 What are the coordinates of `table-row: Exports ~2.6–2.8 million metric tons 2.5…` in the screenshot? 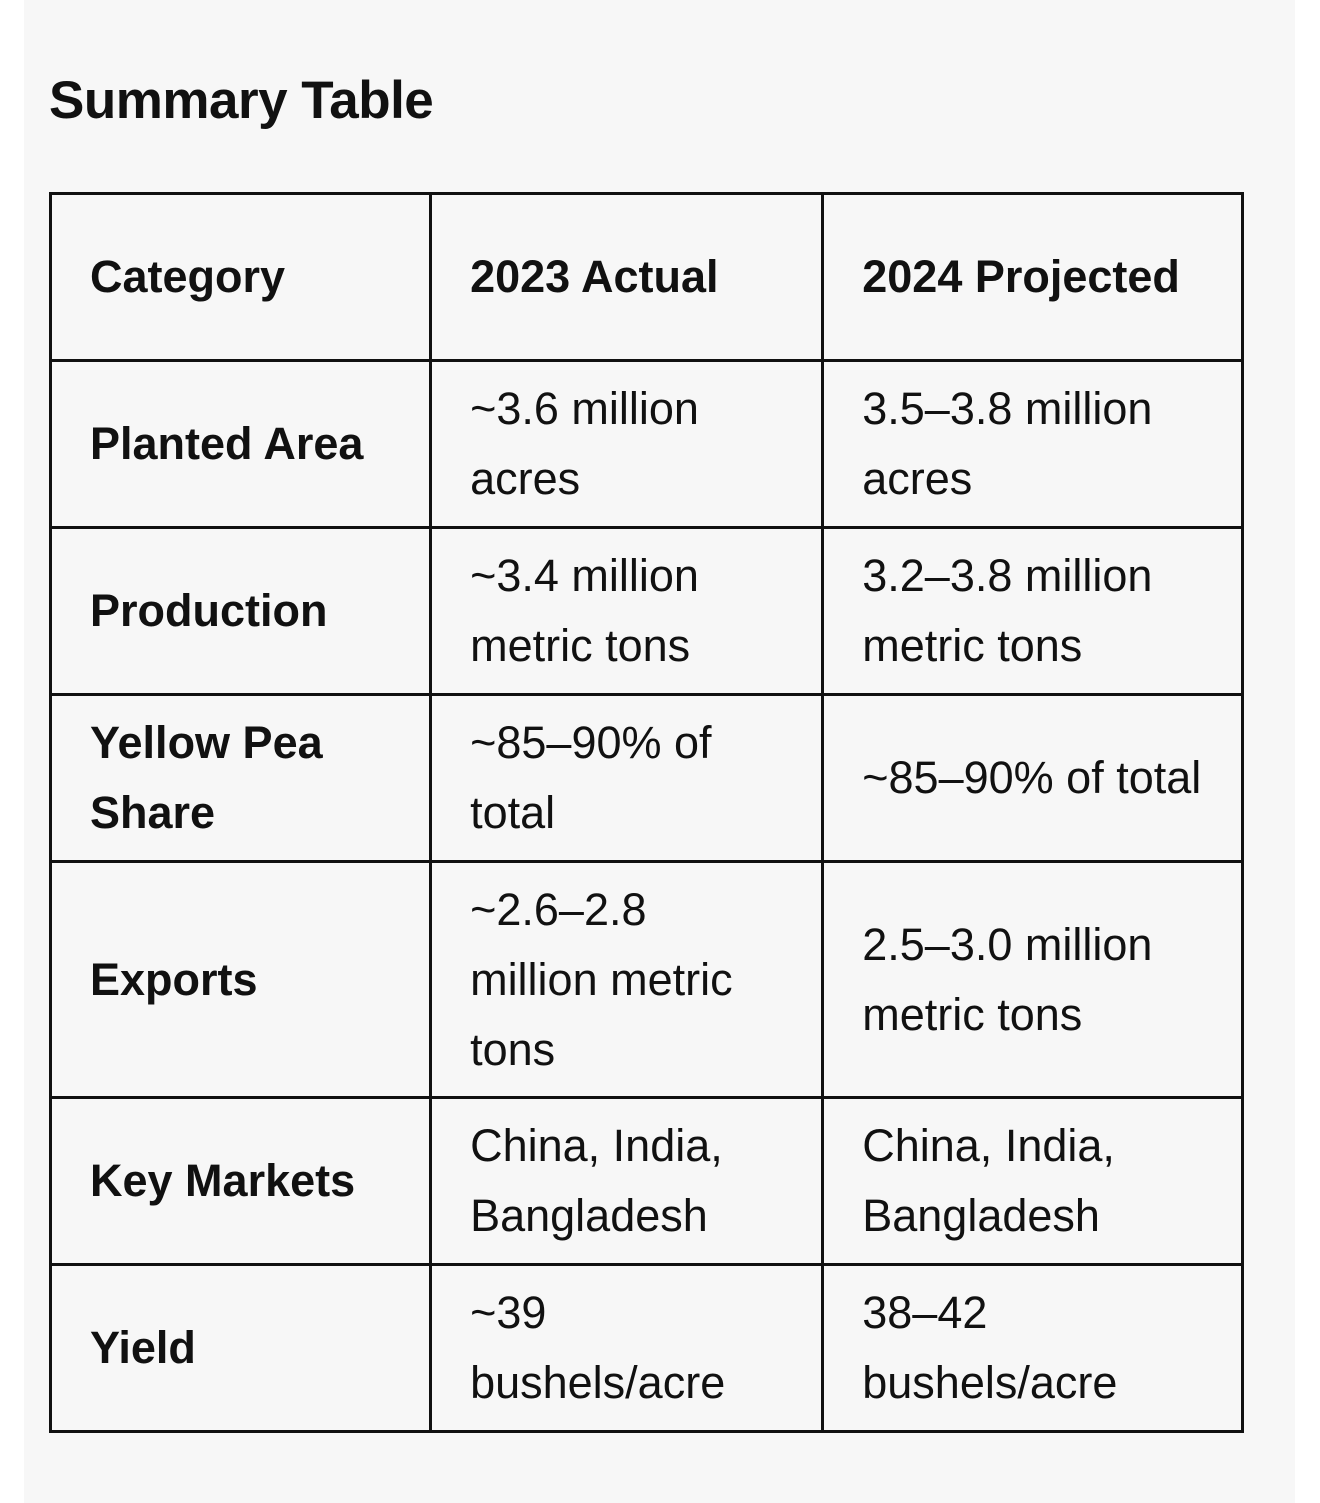 It's located at (646, 979).